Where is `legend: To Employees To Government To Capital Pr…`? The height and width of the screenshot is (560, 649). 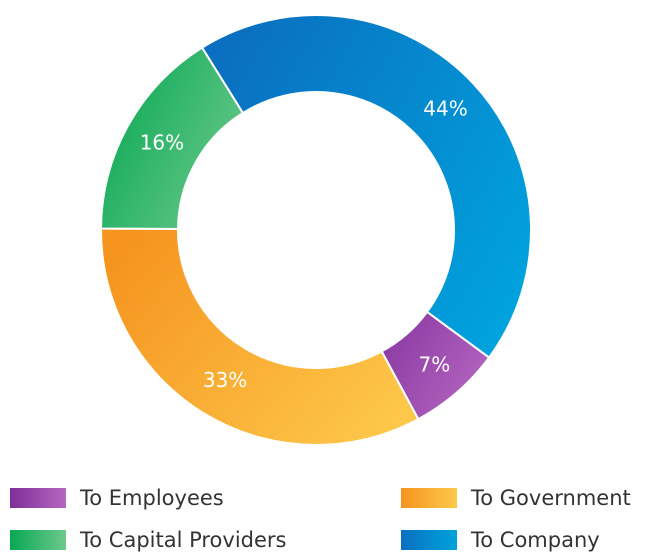
legend: To Employees To Government To Capital Pr… is located at coordinates (324, 519).